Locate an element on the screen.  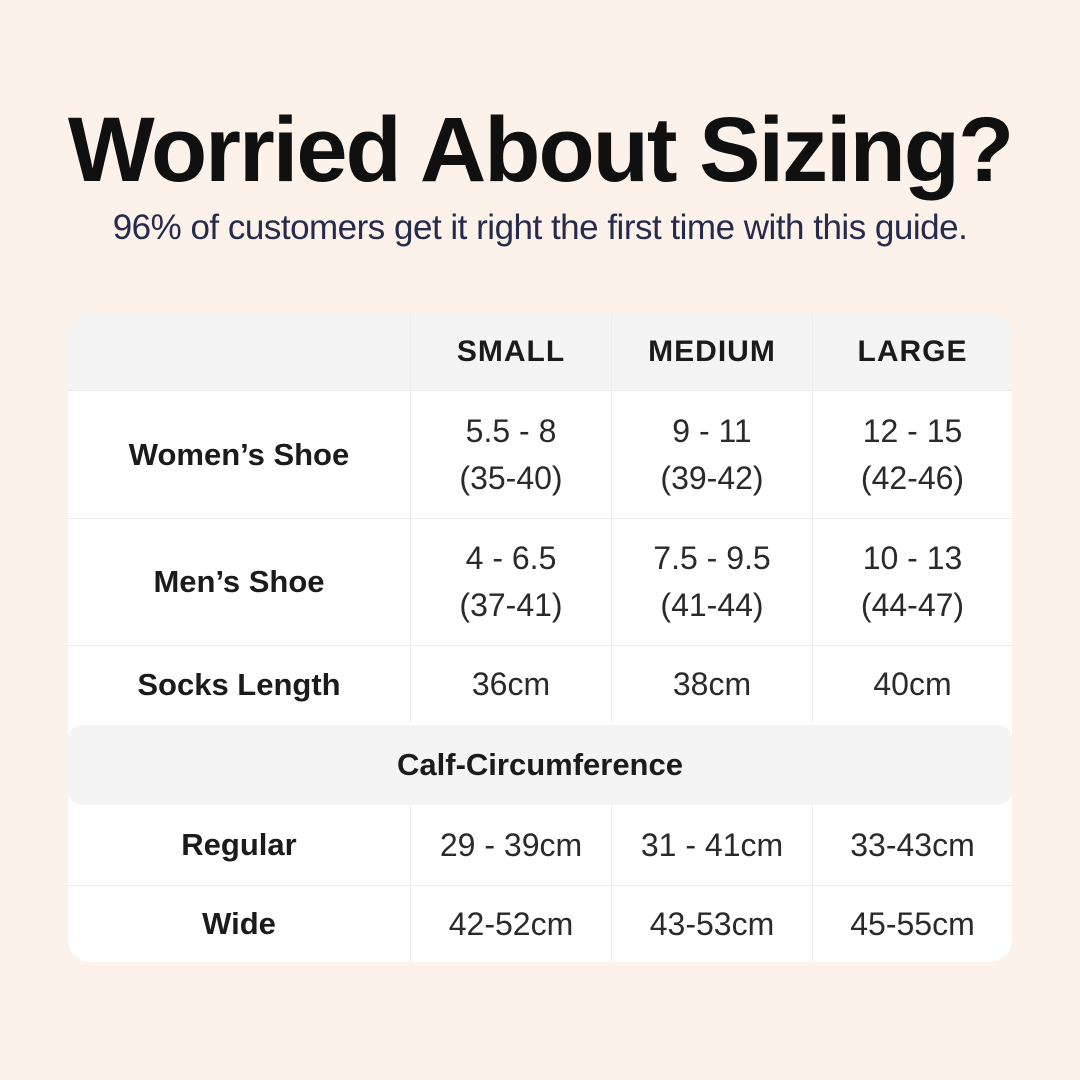
row-label: Women’s Shoe is located at coordinates (239, 454).